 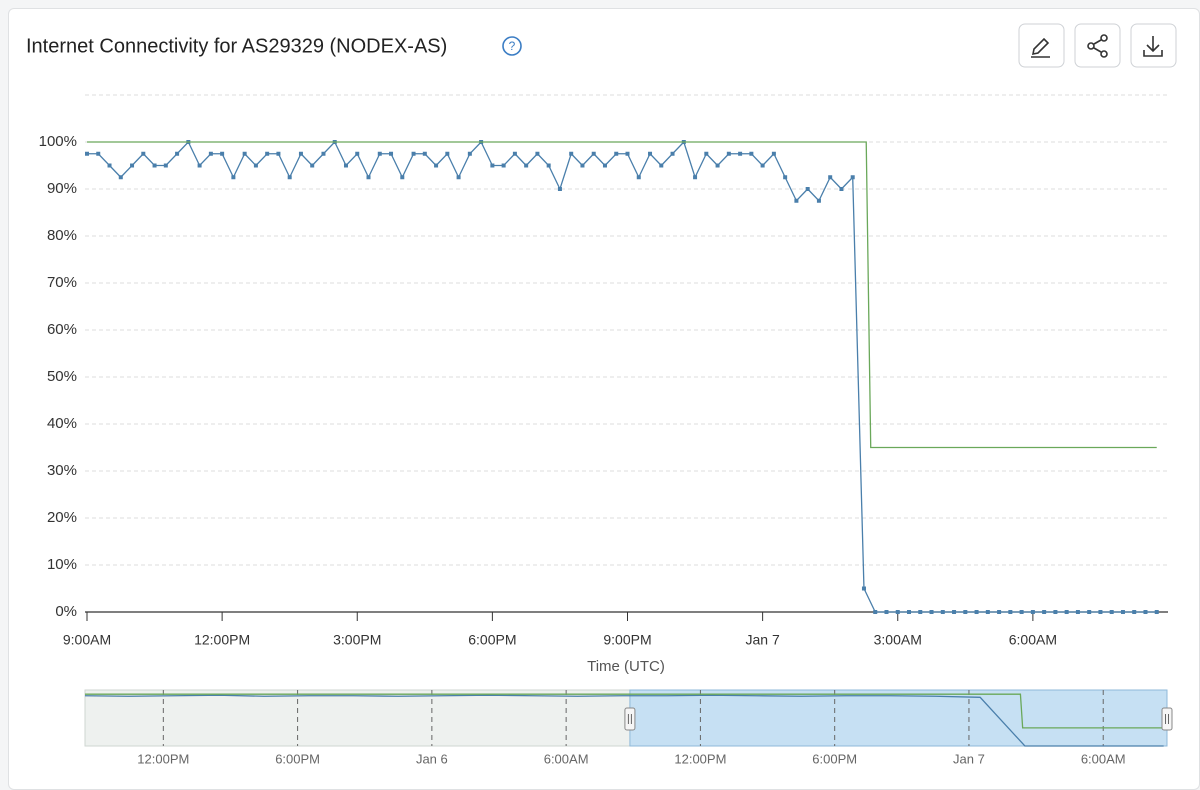 I want to click on navigator-tick-label: 12:00PM, so click(x=700, y=758).